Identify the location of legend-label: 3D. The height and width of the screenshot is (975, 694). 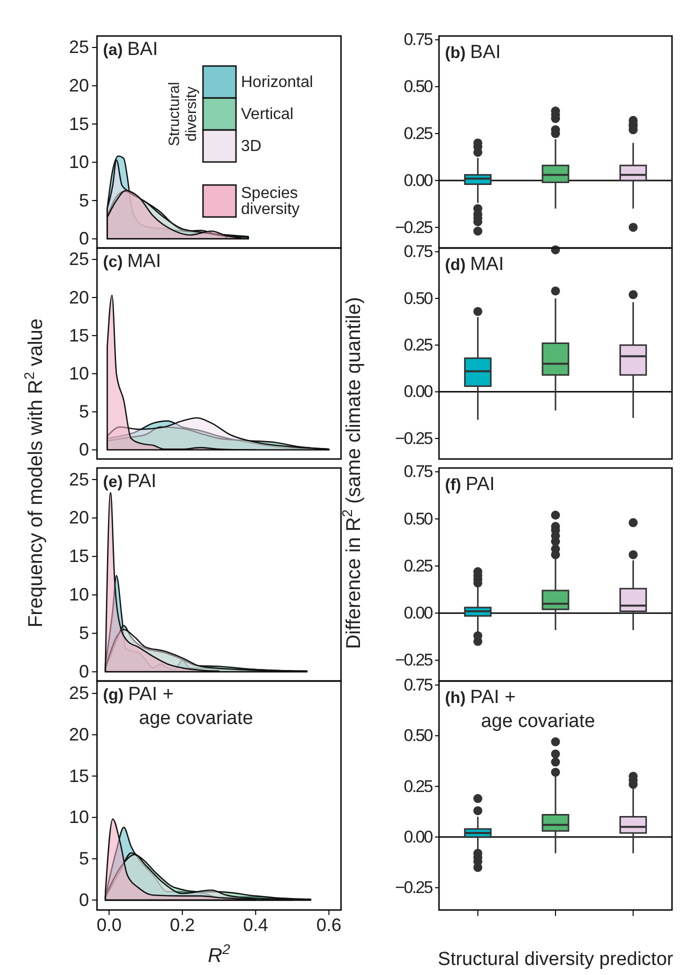
(251, 146).